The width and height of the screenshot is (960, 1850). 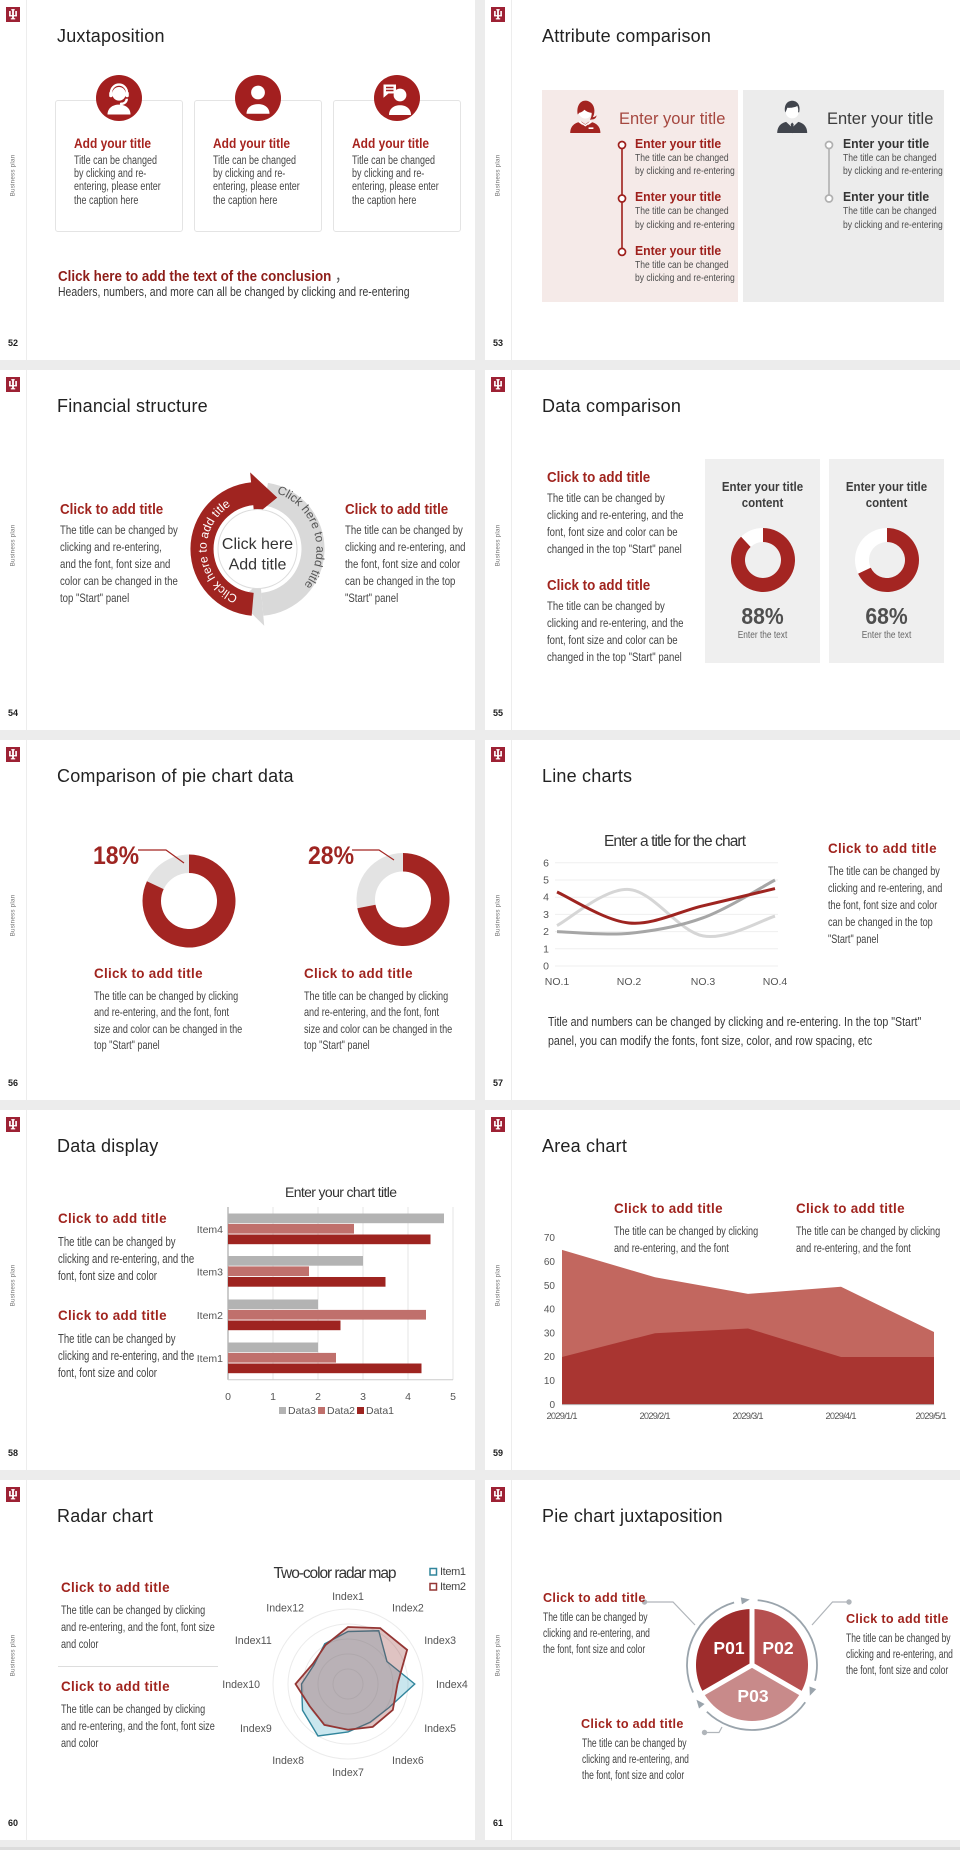 What do you see at coordinates (285, 1609) in the screenshot?
I see `svg-text: Index12` at bounding box center [285, 1609].